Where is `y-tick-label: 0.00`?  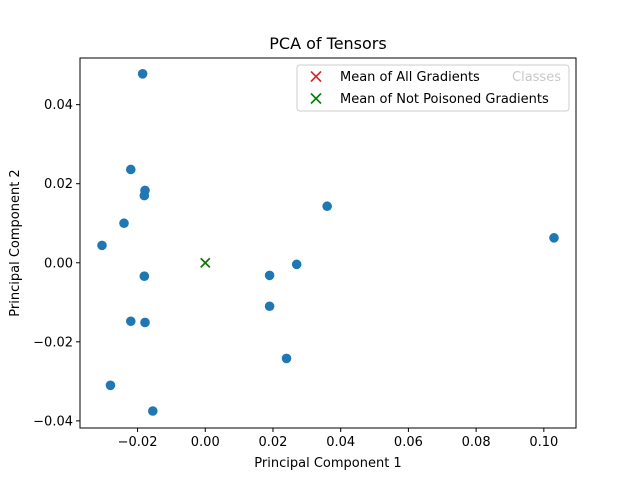 y-tick-label: 0.00 is located at coordinates (58, 263).